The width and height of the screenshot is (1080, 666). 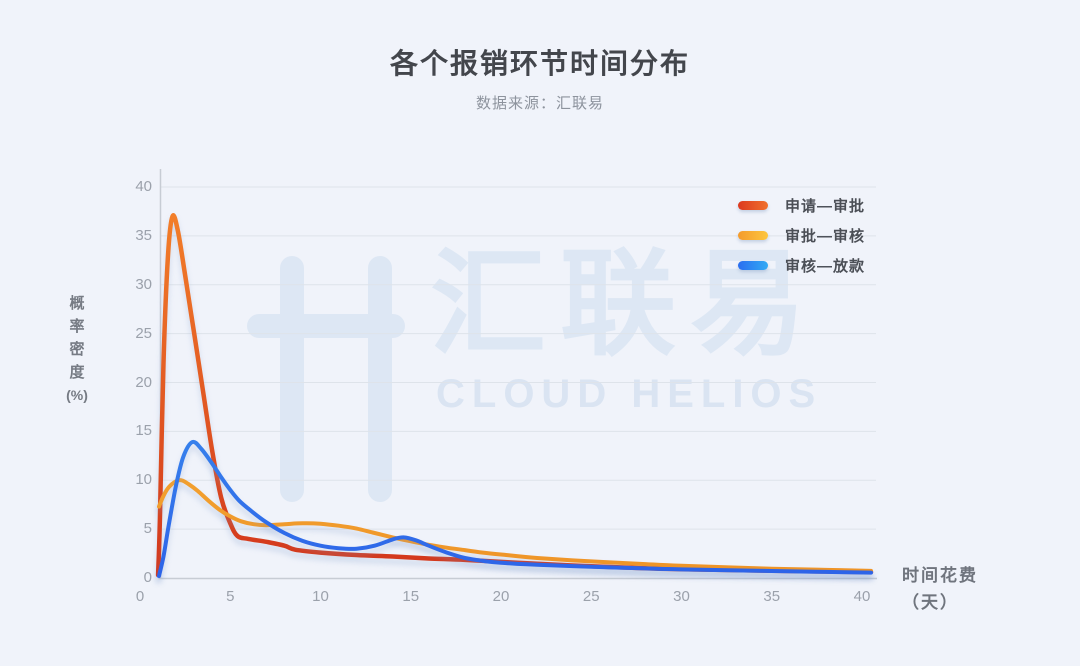 I want to click on x-tick-label: 25, so click(x=591, y=596).